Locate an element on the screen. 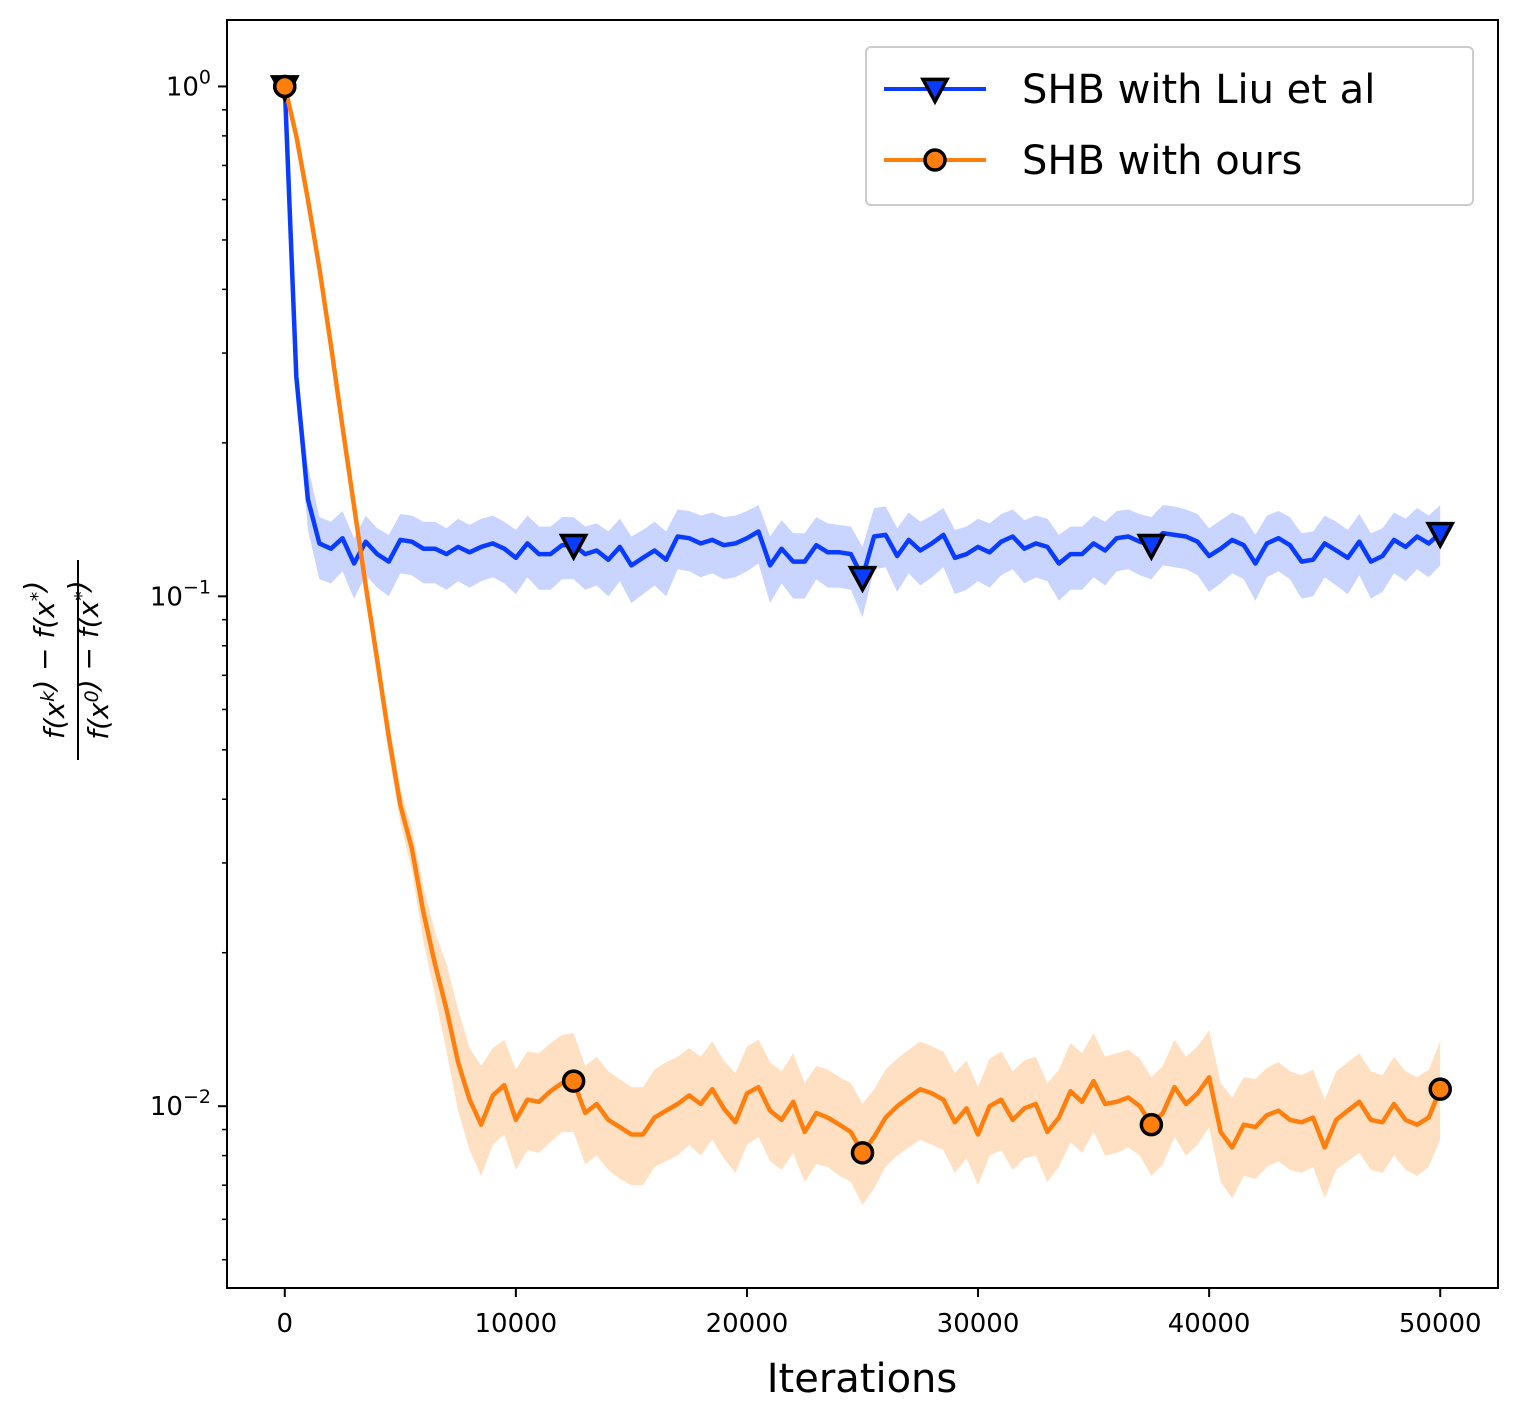 This screenshot has height=1427, width=1522. x-axis-ticks: 0 10000 20000 30000 40000 50000 is located at coordinates (879, 1313).